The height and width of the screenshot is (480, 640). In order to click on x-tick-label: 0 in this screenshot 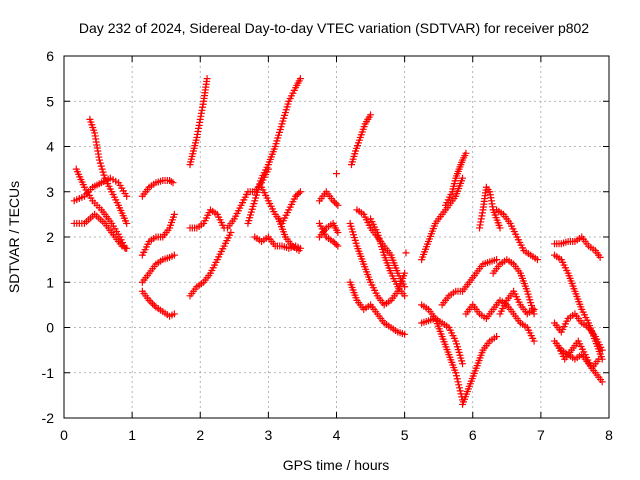, I will do `click(64, 435)`.